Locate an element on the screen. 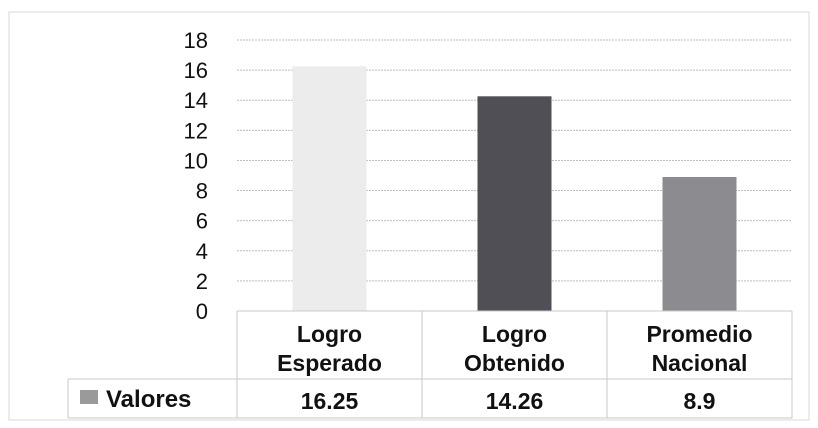 Image resolution: width=818 pixels, height=428 pixels. y-tick-label: 10 is located at coordinates (196, 160).